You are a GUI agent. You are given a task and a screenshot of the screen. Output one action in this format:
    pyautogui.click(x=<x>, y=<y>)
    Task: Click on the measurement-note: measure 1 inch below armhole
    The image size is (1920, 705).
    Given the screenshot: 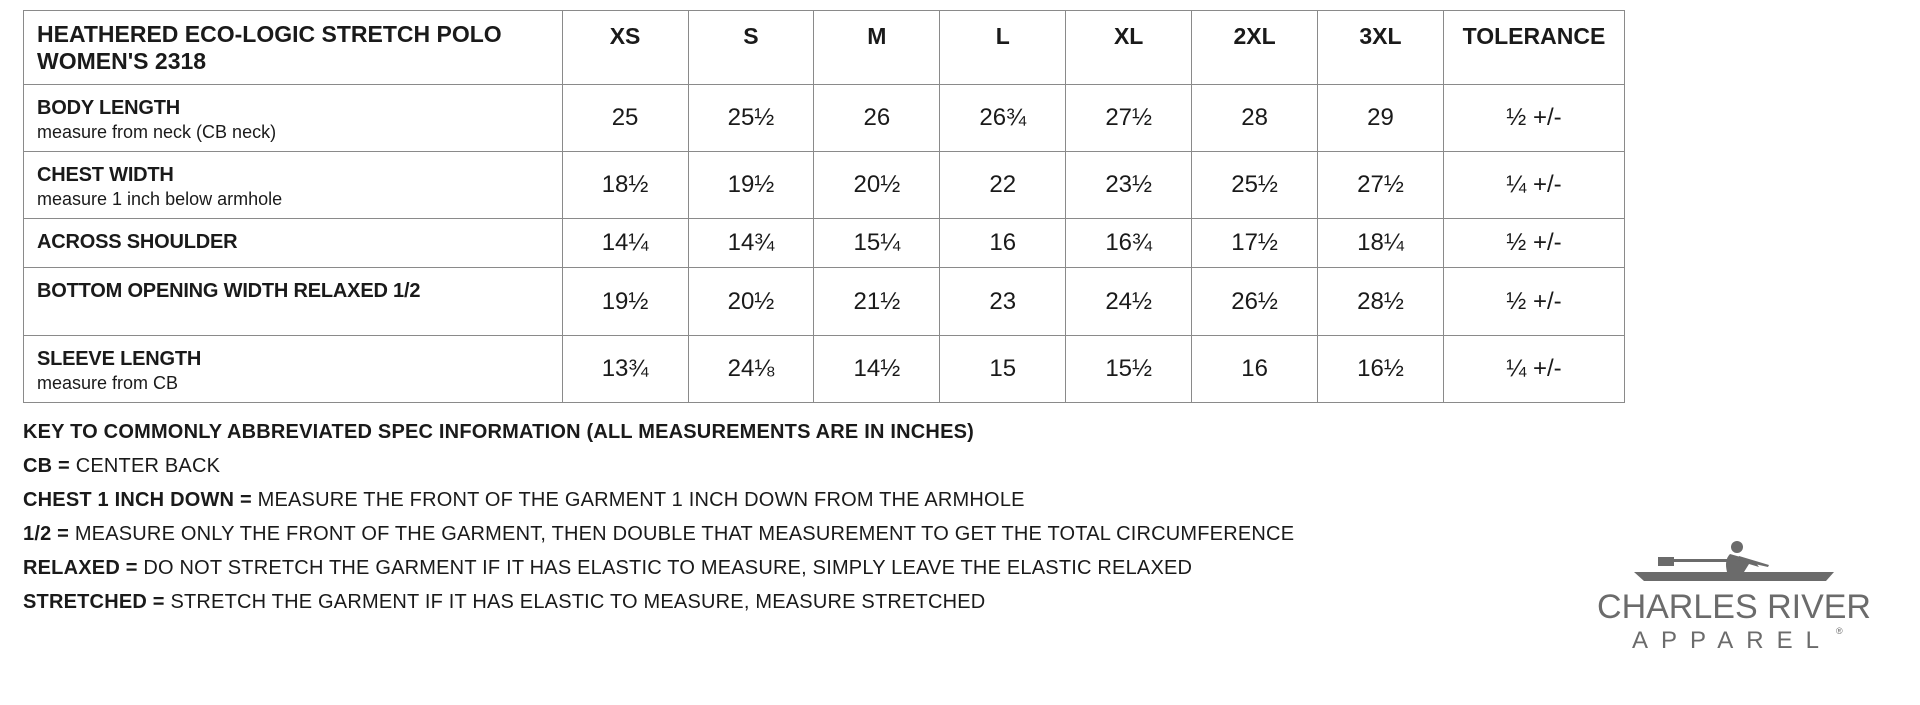 What is the action you would take?
    pyautogui.click(x=160, y=199)
    